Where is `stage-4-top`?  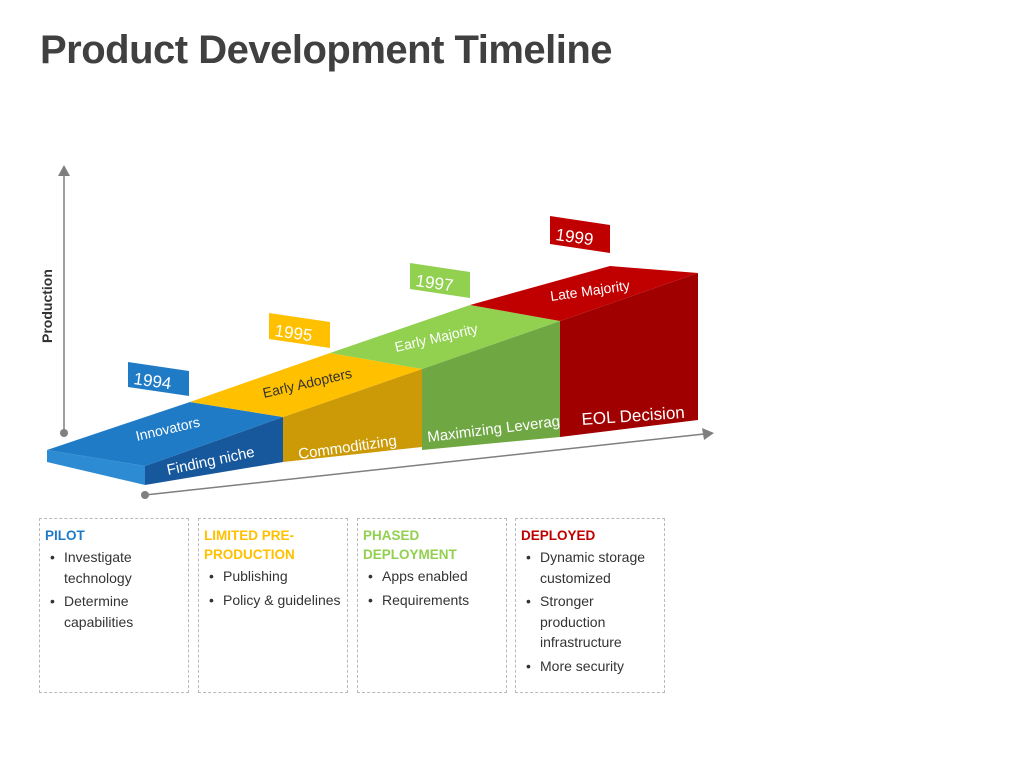 stage-4-top is located at coordinates (584, 293).